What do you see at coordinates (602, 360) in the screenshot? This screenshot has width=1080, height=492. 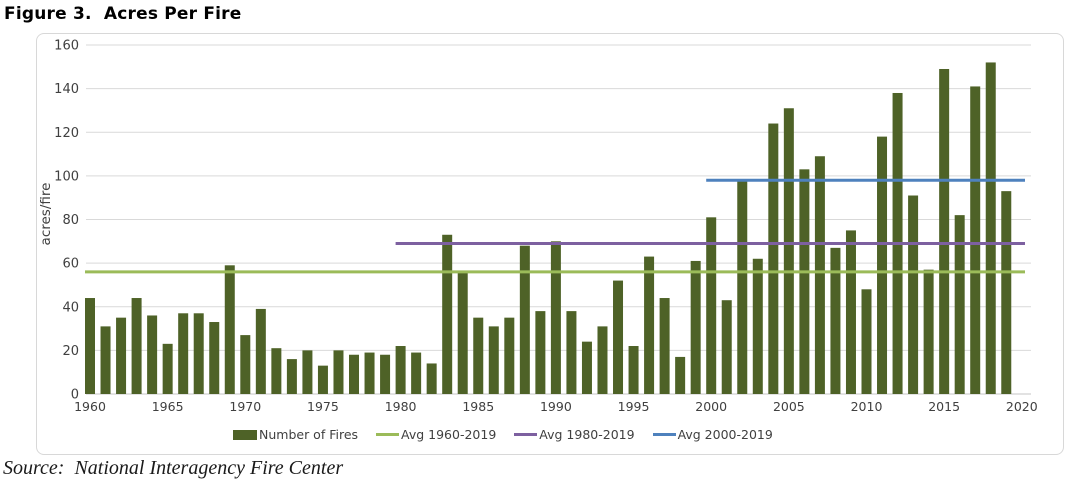 I see `bar-1993` at bounding box center [602, 360].